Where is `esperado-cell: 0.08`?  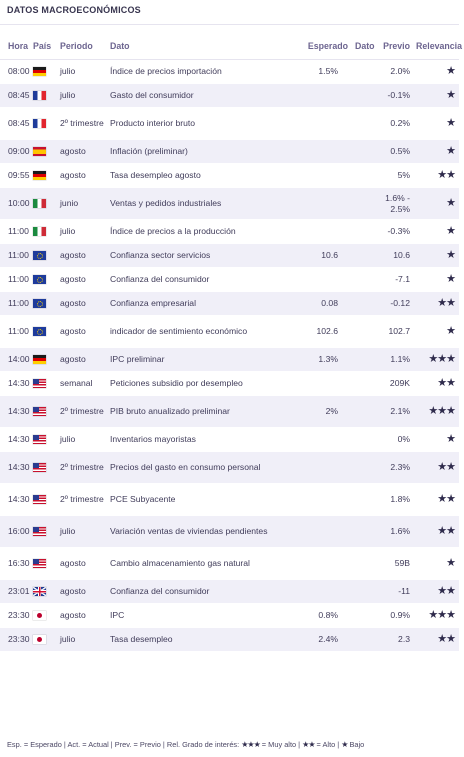 esperado-cell: 0.08 is located at coordinates (313, 303).